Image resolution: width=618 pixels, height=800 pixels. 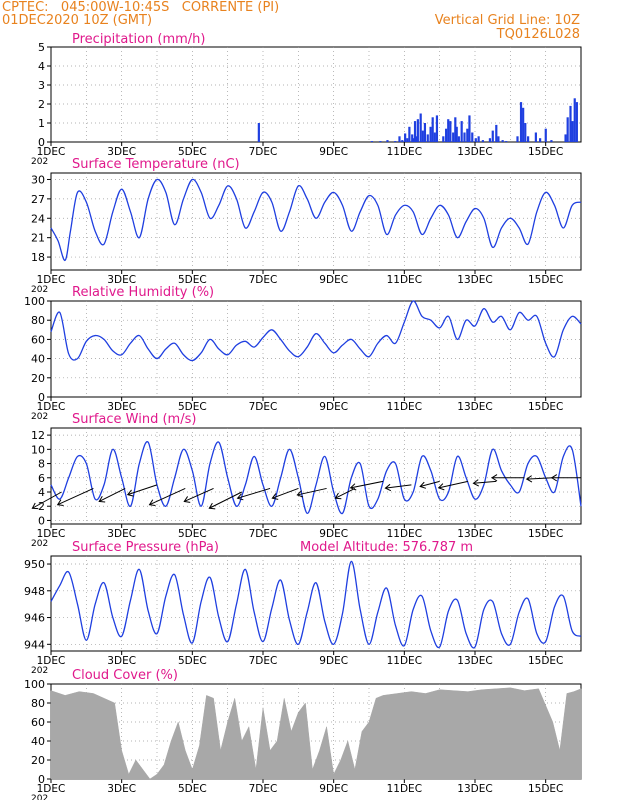 I want to click on wind-xtick-label: 9DEC, so click(x=333, y=534).